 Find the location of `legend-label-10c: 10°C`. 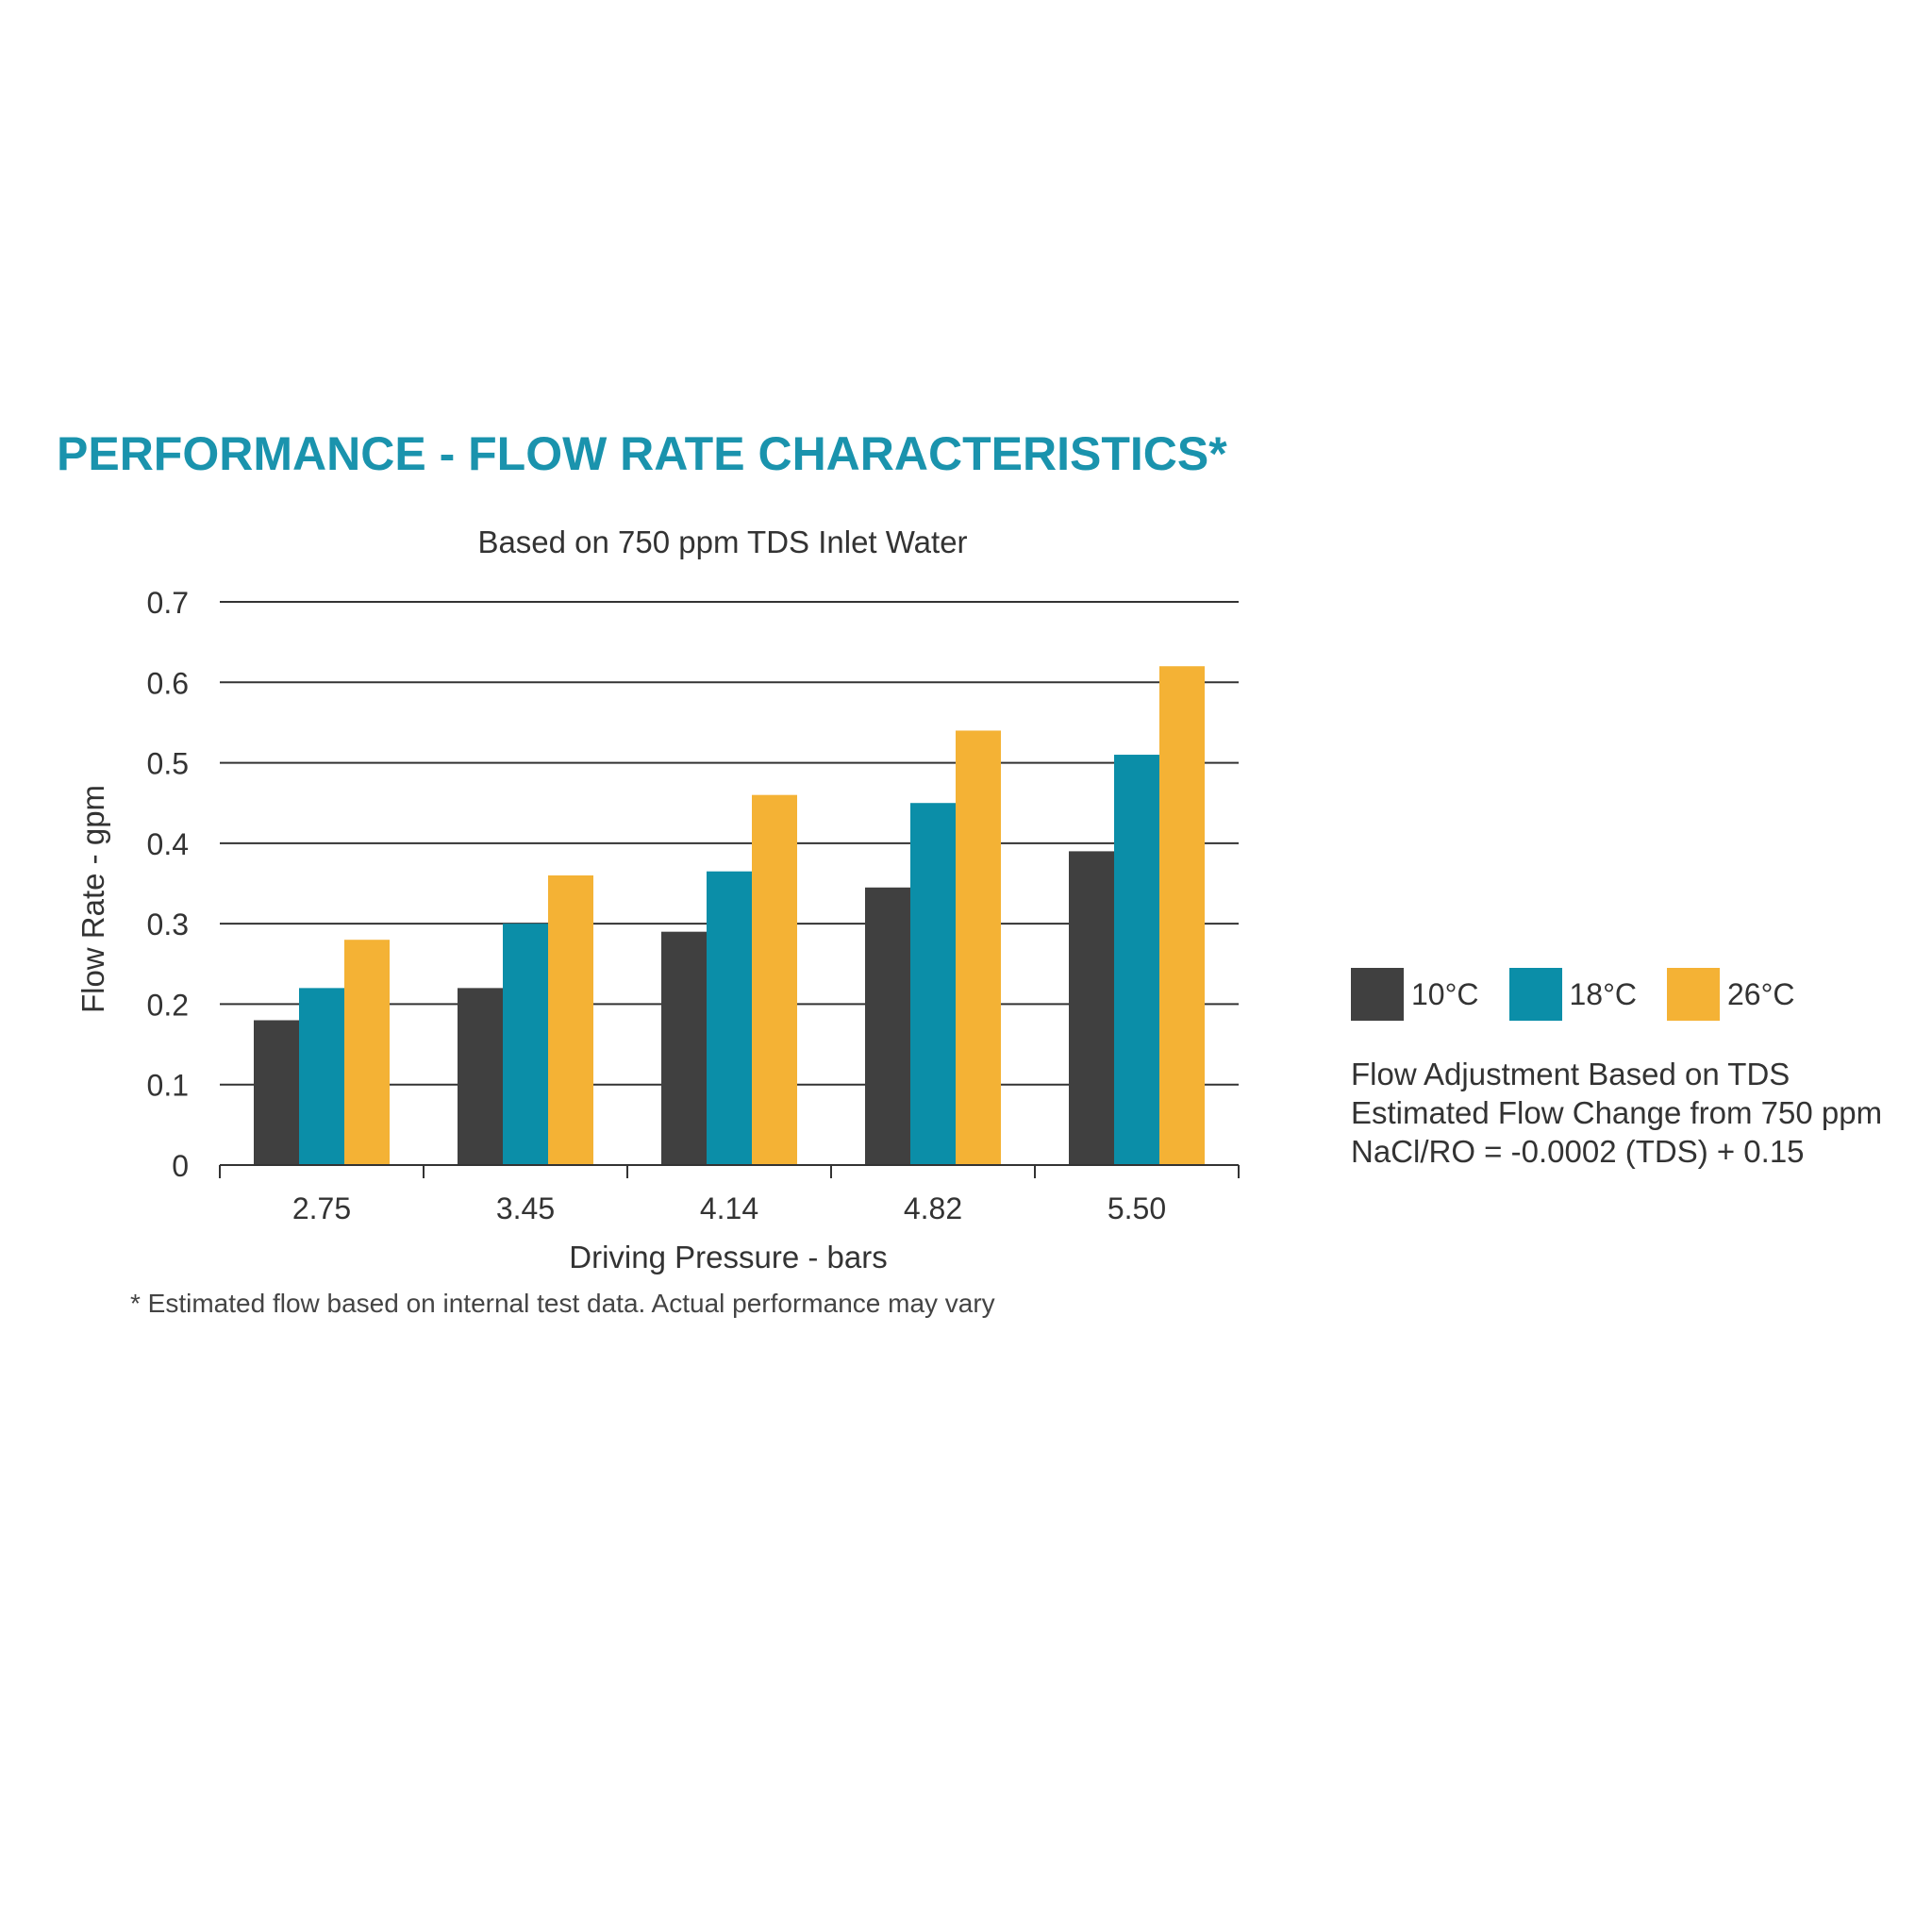

legend-label-10c: 10°C is located at coordinates (1445, 994).